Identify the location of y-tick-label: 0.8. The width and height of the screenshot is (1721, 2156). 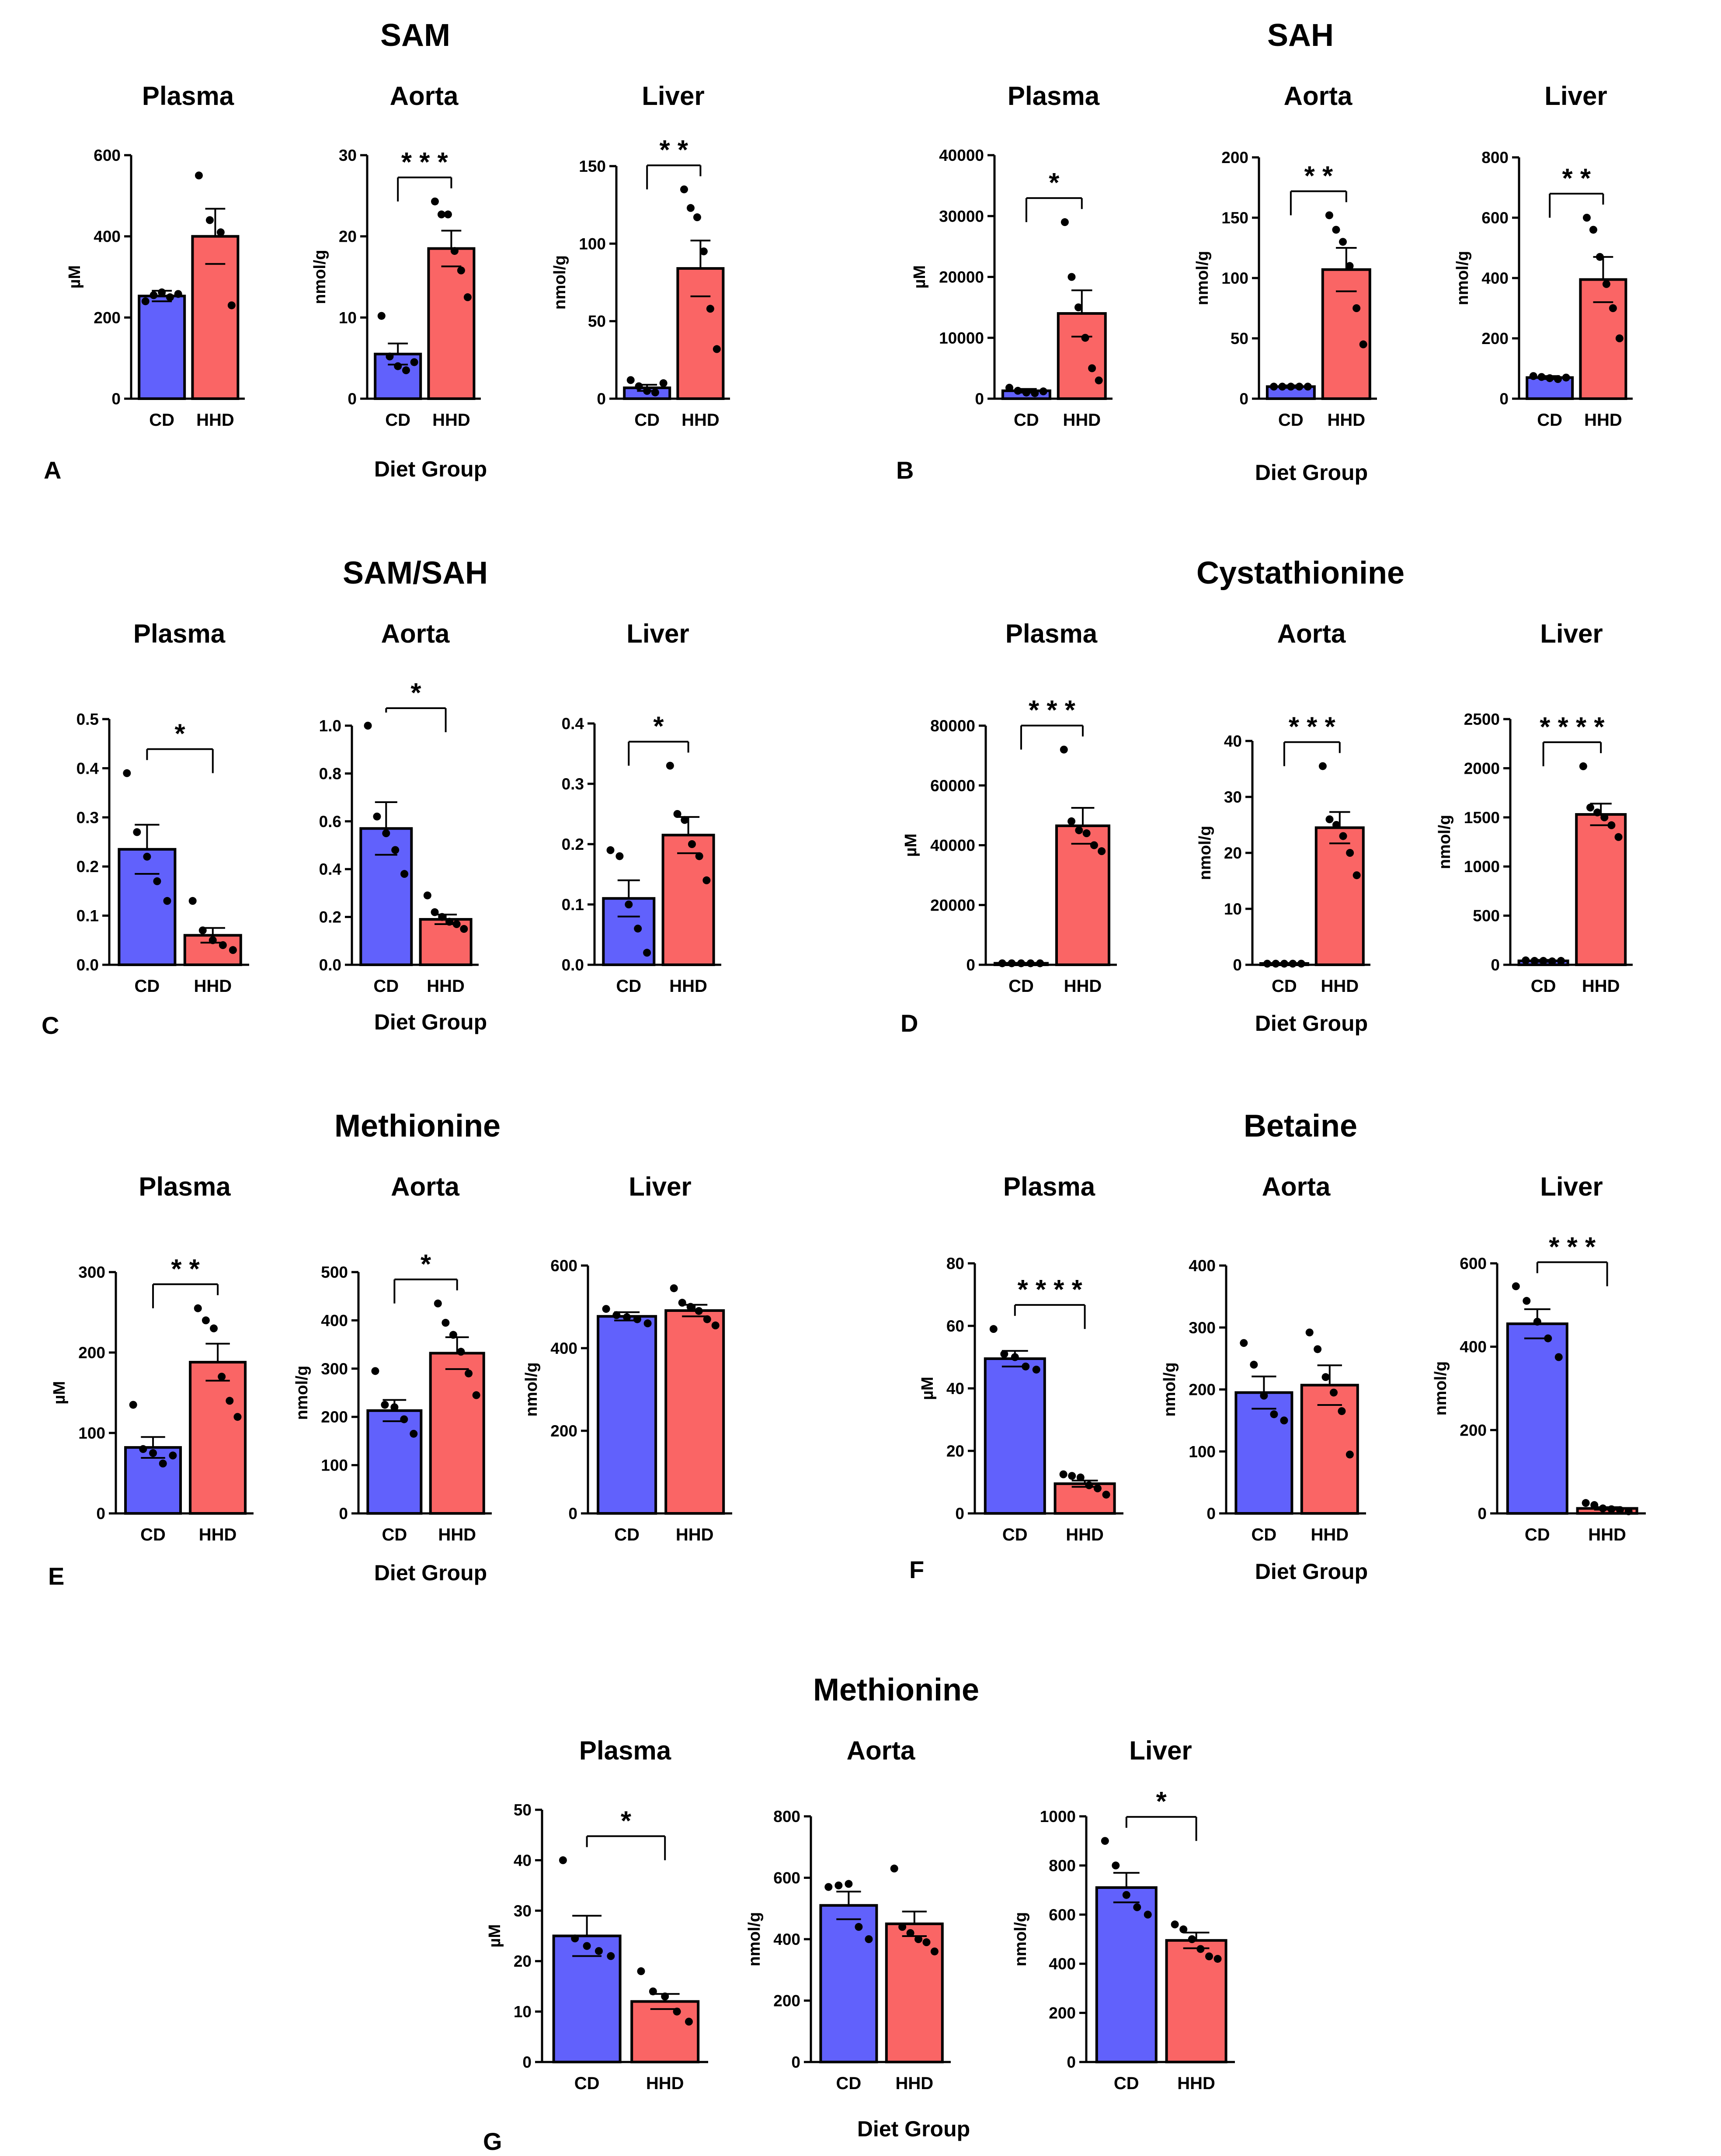
(330, 773).